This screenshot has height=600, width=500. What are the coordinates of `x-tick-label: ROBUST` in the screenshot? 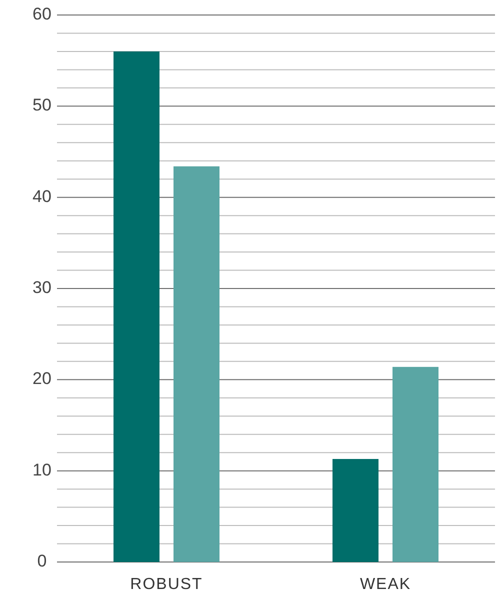 It's located at (166, 584).